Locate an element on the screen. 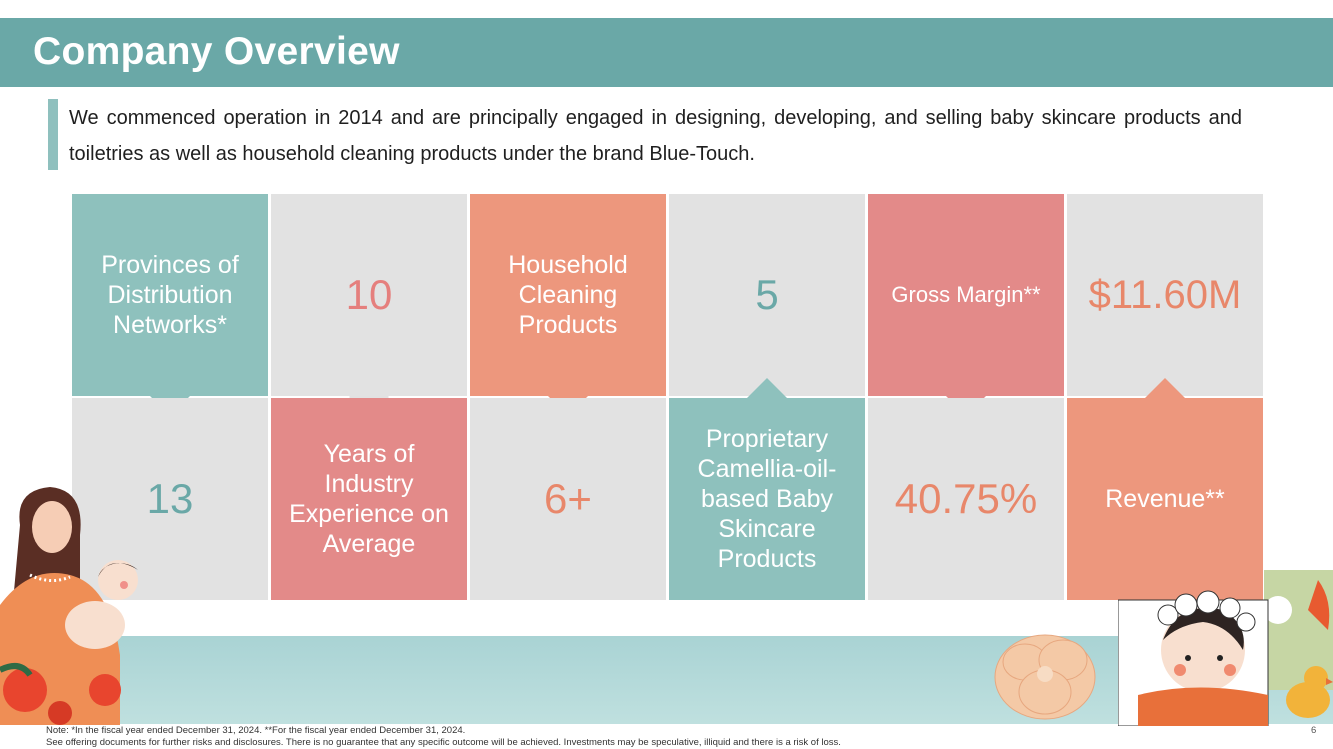  flower-illustration is located at coordinates (1045, 677).